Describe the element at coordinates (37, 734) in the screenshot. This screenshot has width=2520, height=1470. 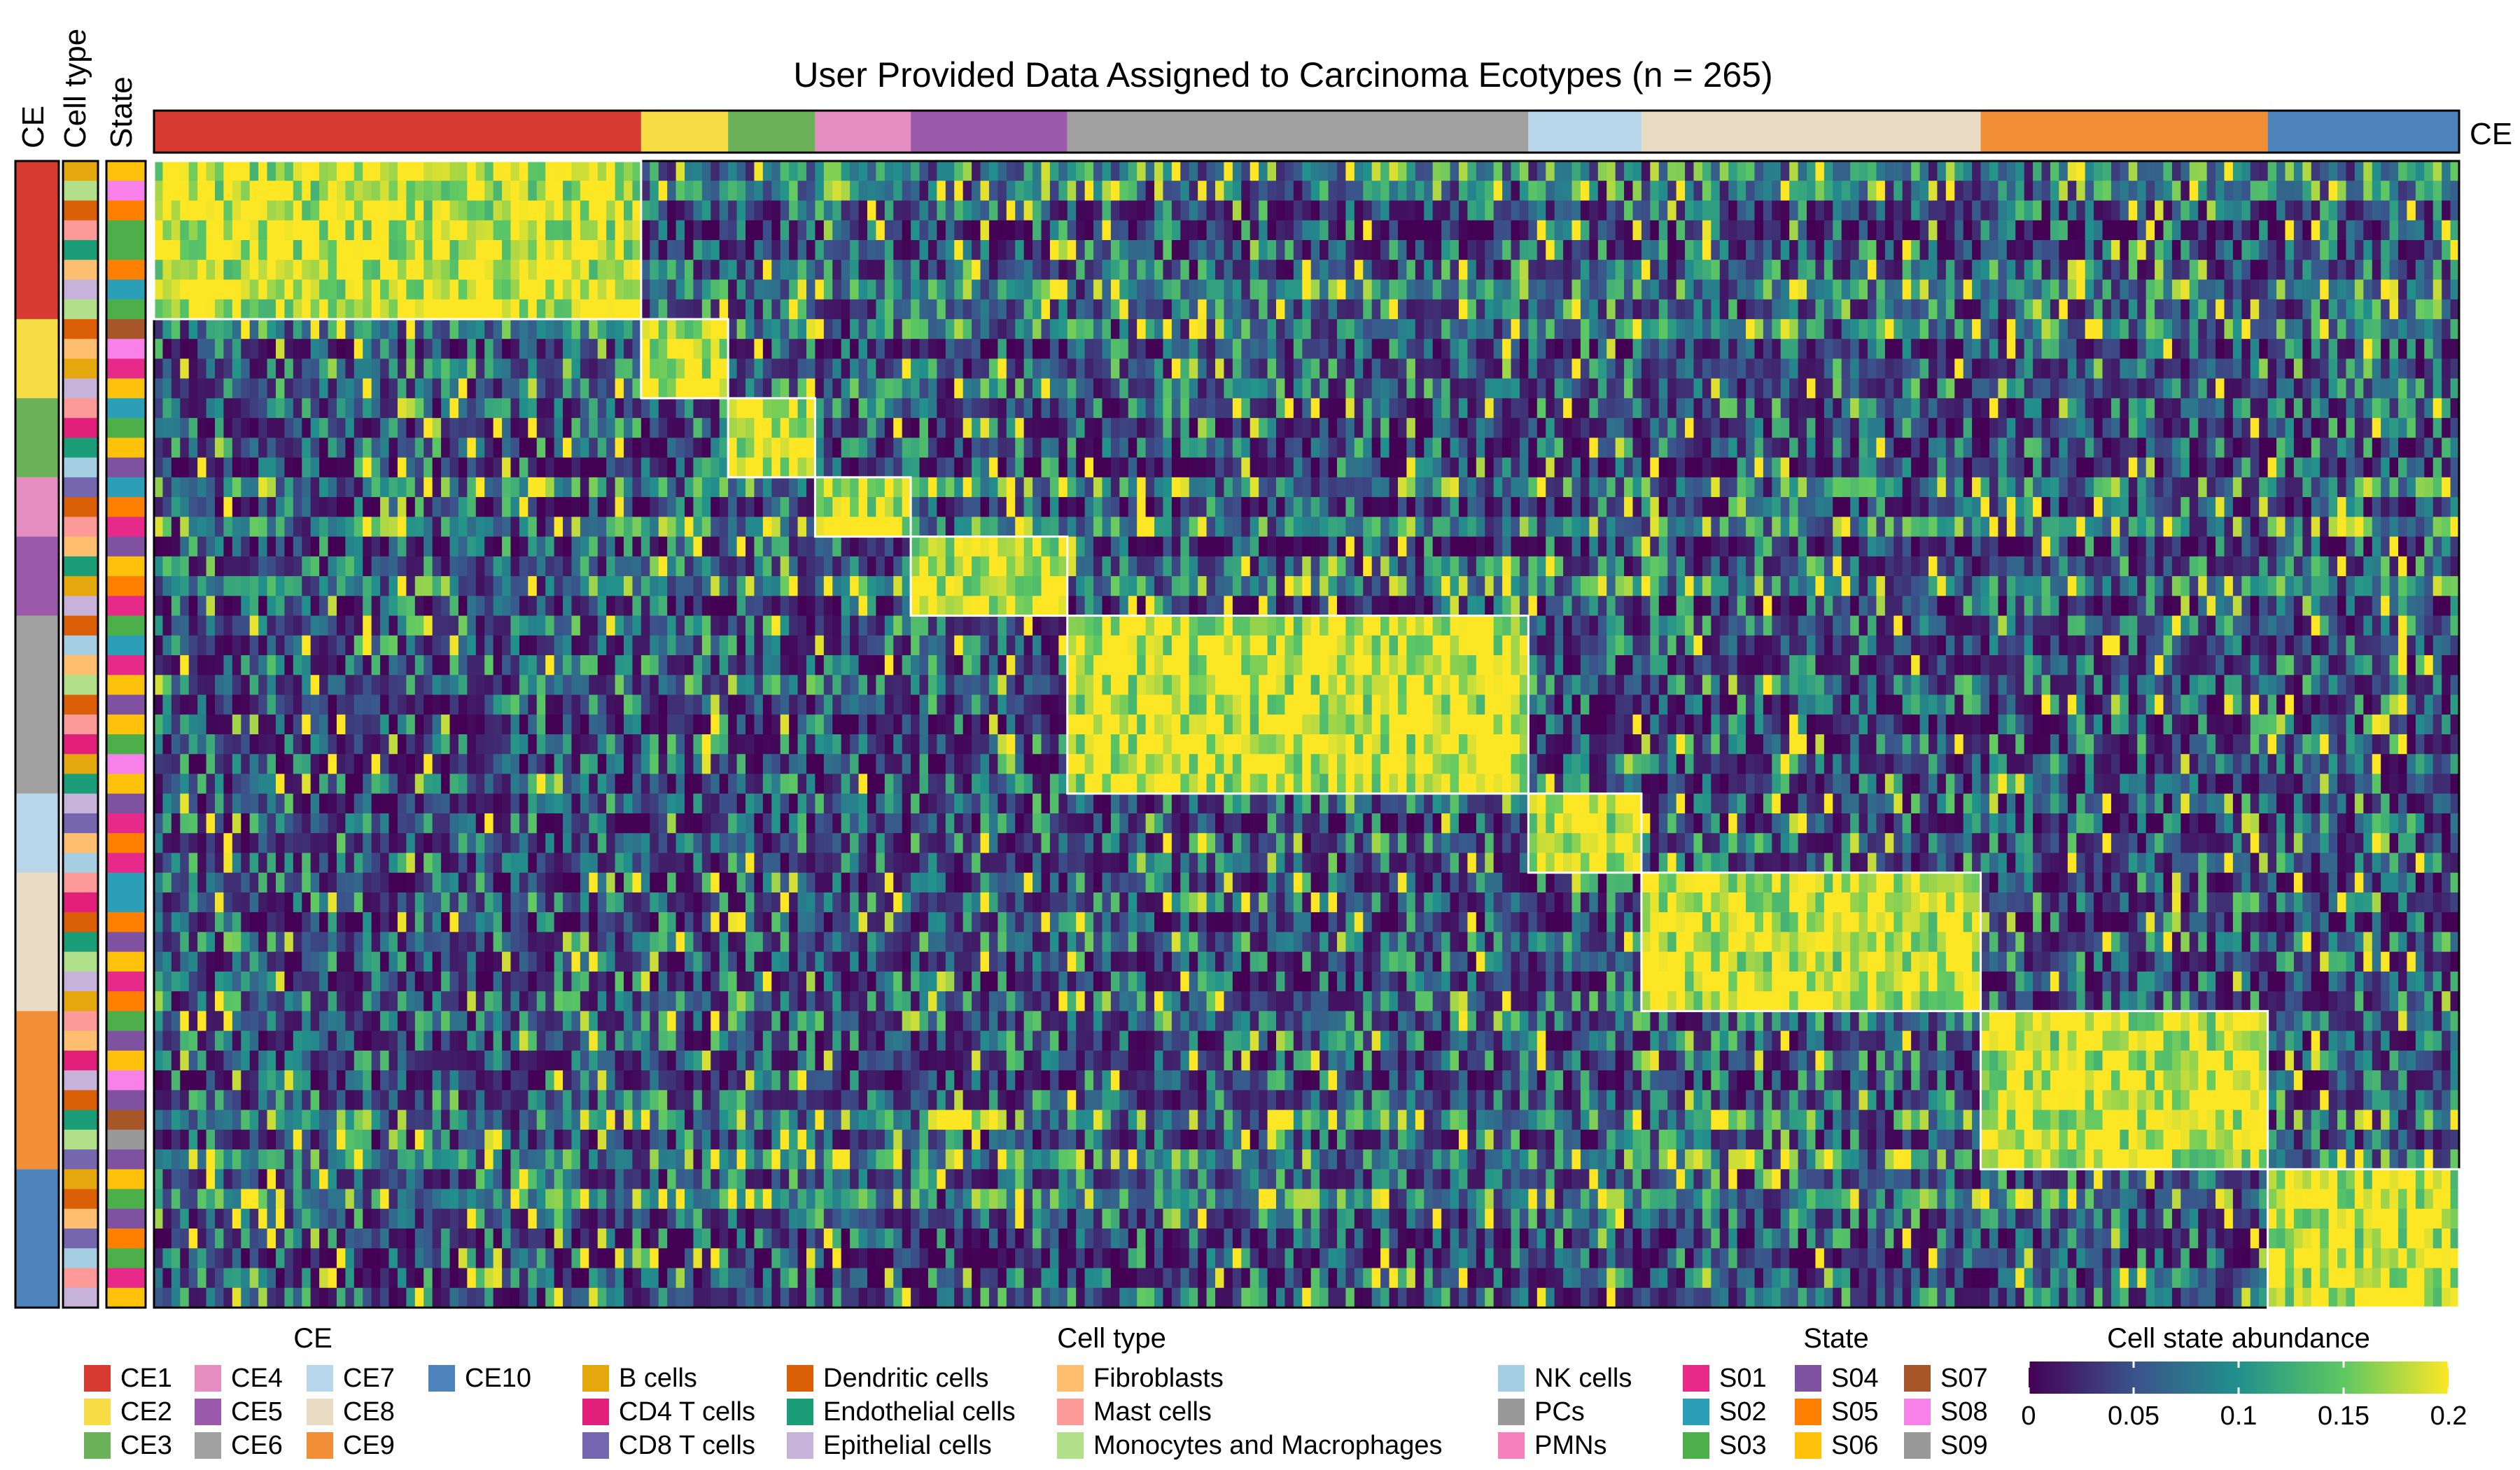
I see `row-bar-border` at that location.